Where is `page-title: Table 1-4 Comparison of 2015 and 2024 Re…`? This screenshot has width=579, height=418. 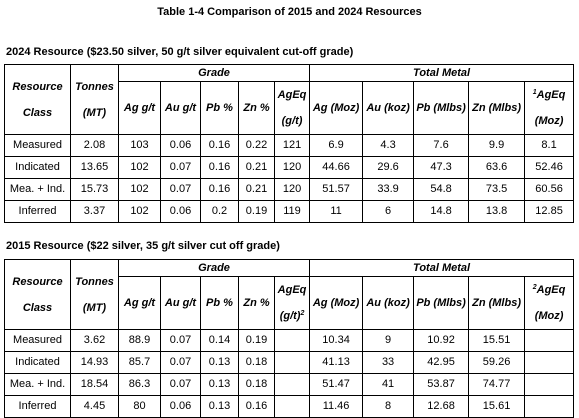 page-title: Table 1-4 Comparison of 2015 and 2024 Re… is located at coordinates (289, 12).